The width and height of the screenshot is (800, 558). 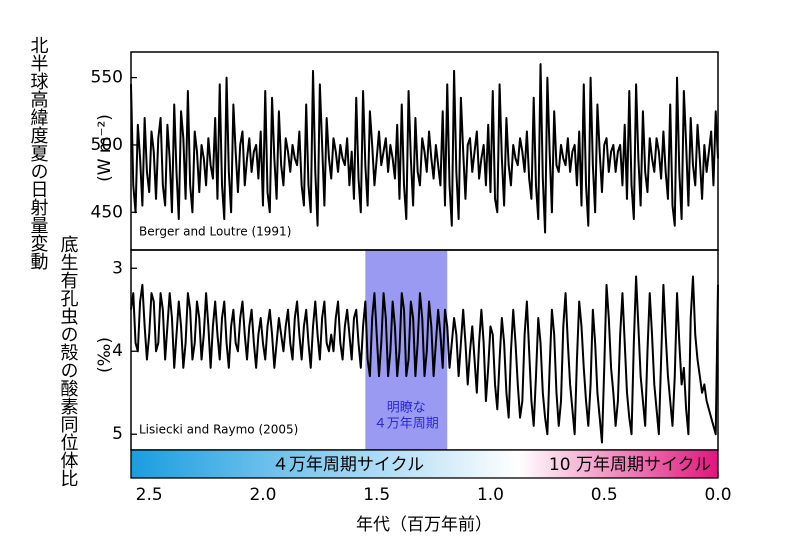 What do you see at coordinates (348, 465) in the screenshot?
I see `colorbar-label: ４万年周期サイクル` at bounding box center [348, 465].